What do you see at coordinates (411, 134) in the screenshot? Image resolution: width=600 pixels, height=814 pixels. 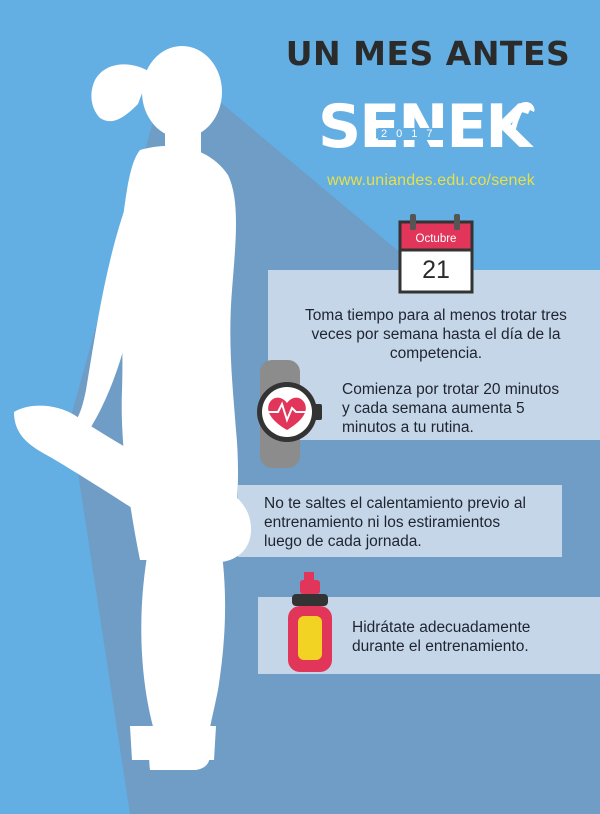 I see `logo-year: 2017` at bounding box center [411, 134].